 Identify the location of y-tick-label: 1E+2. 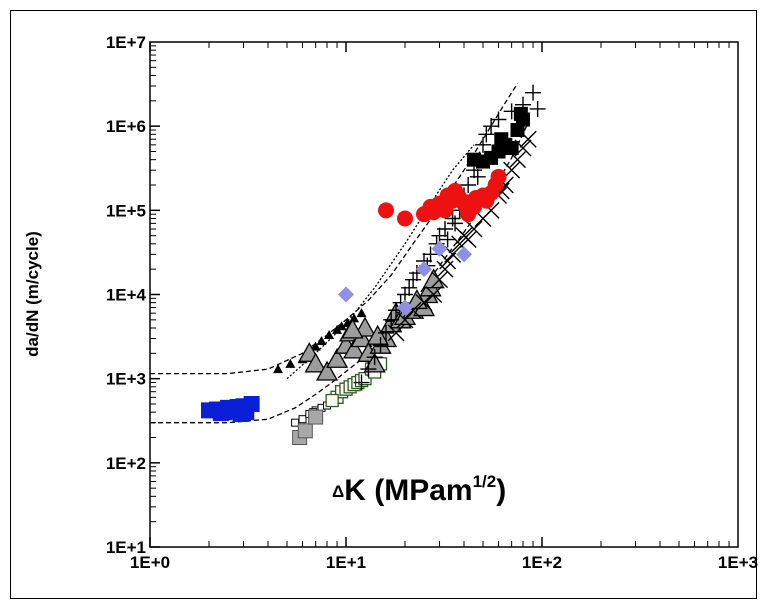
(126, 463).